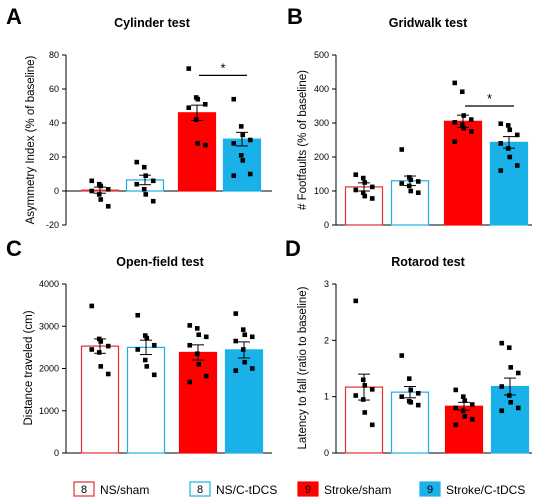 The width and height of the screenshot is (550, 502). I want to click on y-tick-label: 400, so click(321, 89).